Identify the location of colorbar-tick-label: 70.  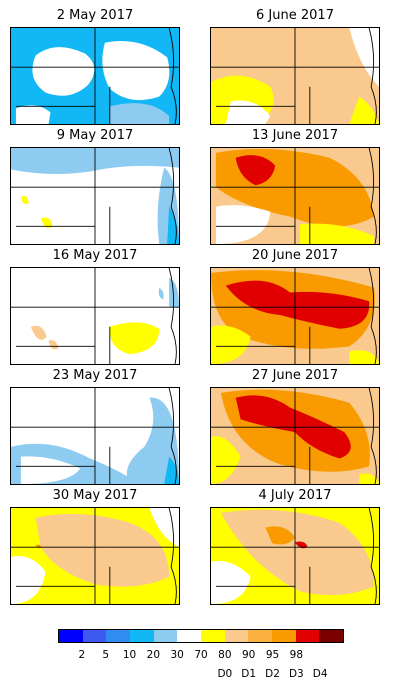
(201, 655).